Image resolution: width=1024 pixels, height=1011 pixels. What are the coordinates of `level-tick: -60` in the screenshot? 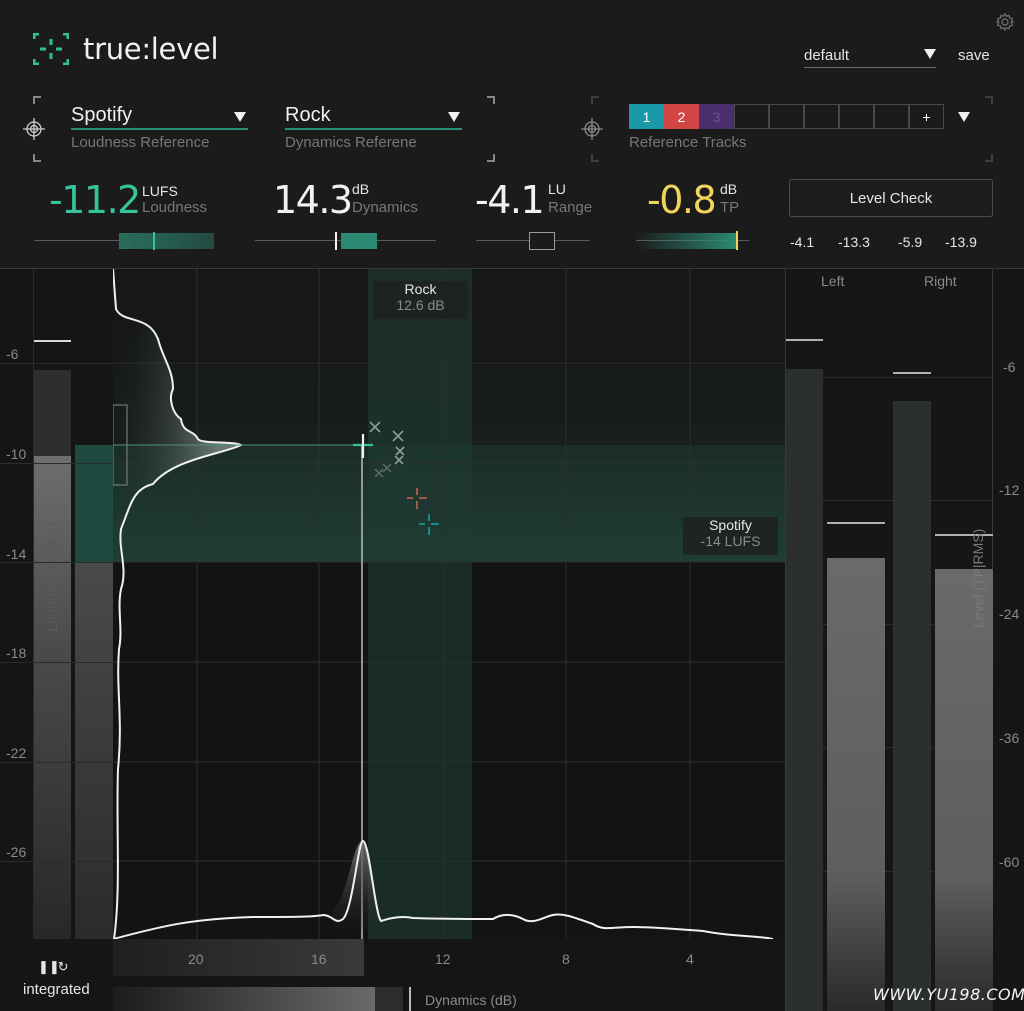 It's located at (1009, 862).